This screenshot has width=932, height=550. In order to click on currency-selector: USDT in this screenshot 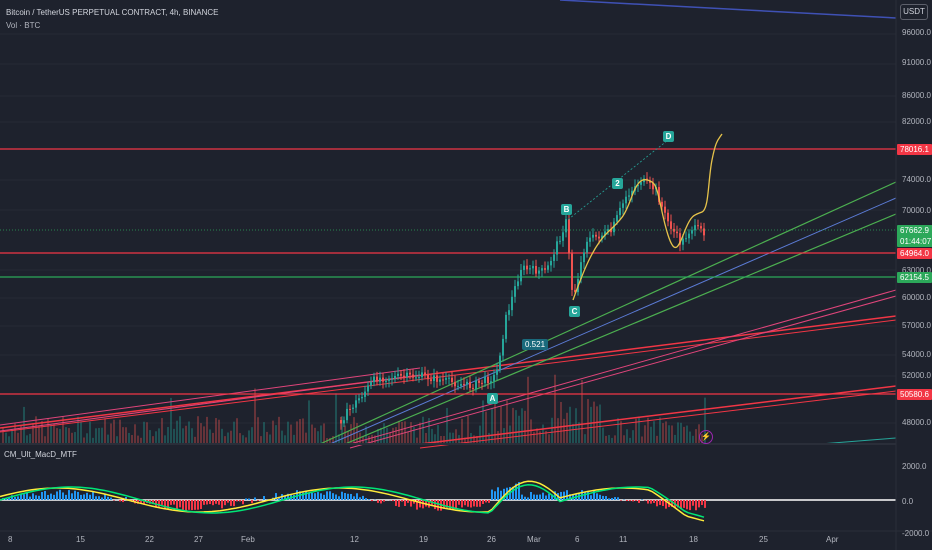, I will do `click(914, 12)`.